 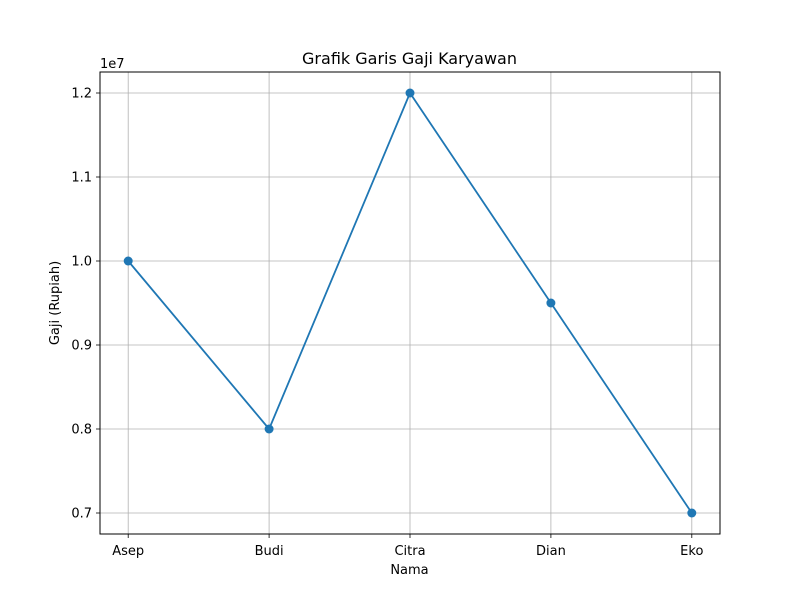 I want to click on y-tick-label: 1.0, so click(x=81, y=262).